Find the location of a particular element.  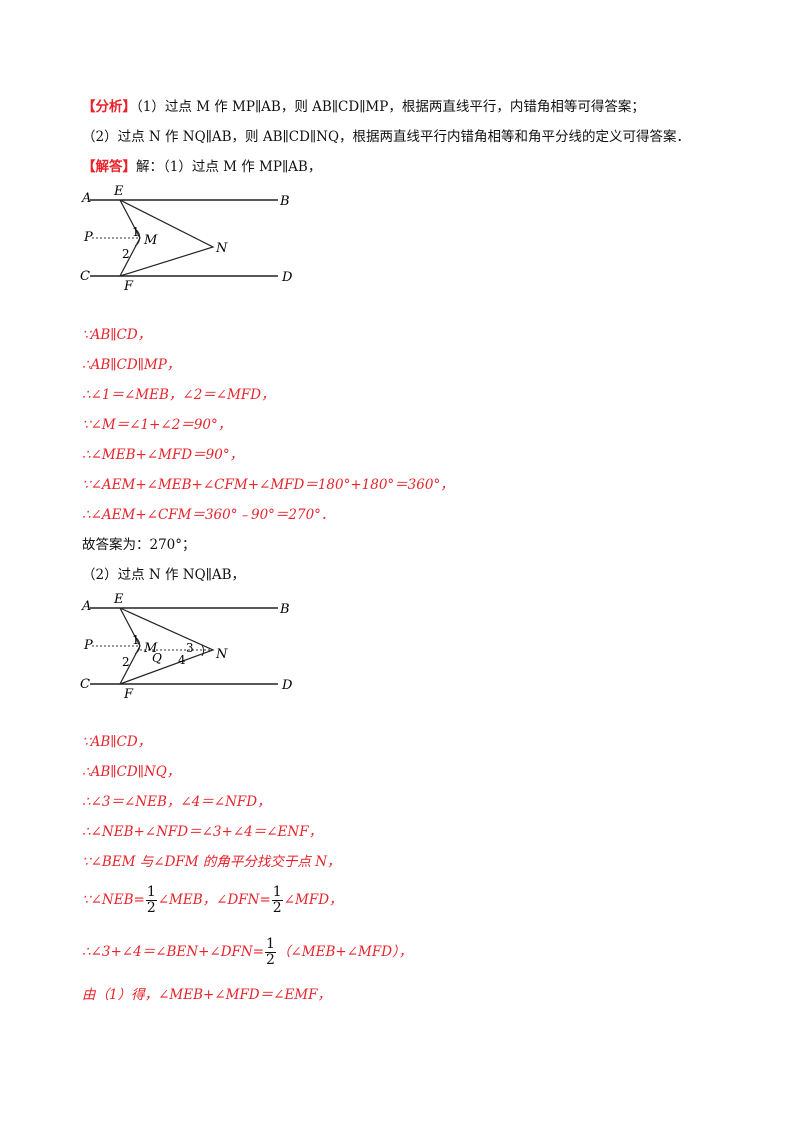

step1-4: ∴∠MEB+∠MFD＝90°， is located at coordinates (163, 455).